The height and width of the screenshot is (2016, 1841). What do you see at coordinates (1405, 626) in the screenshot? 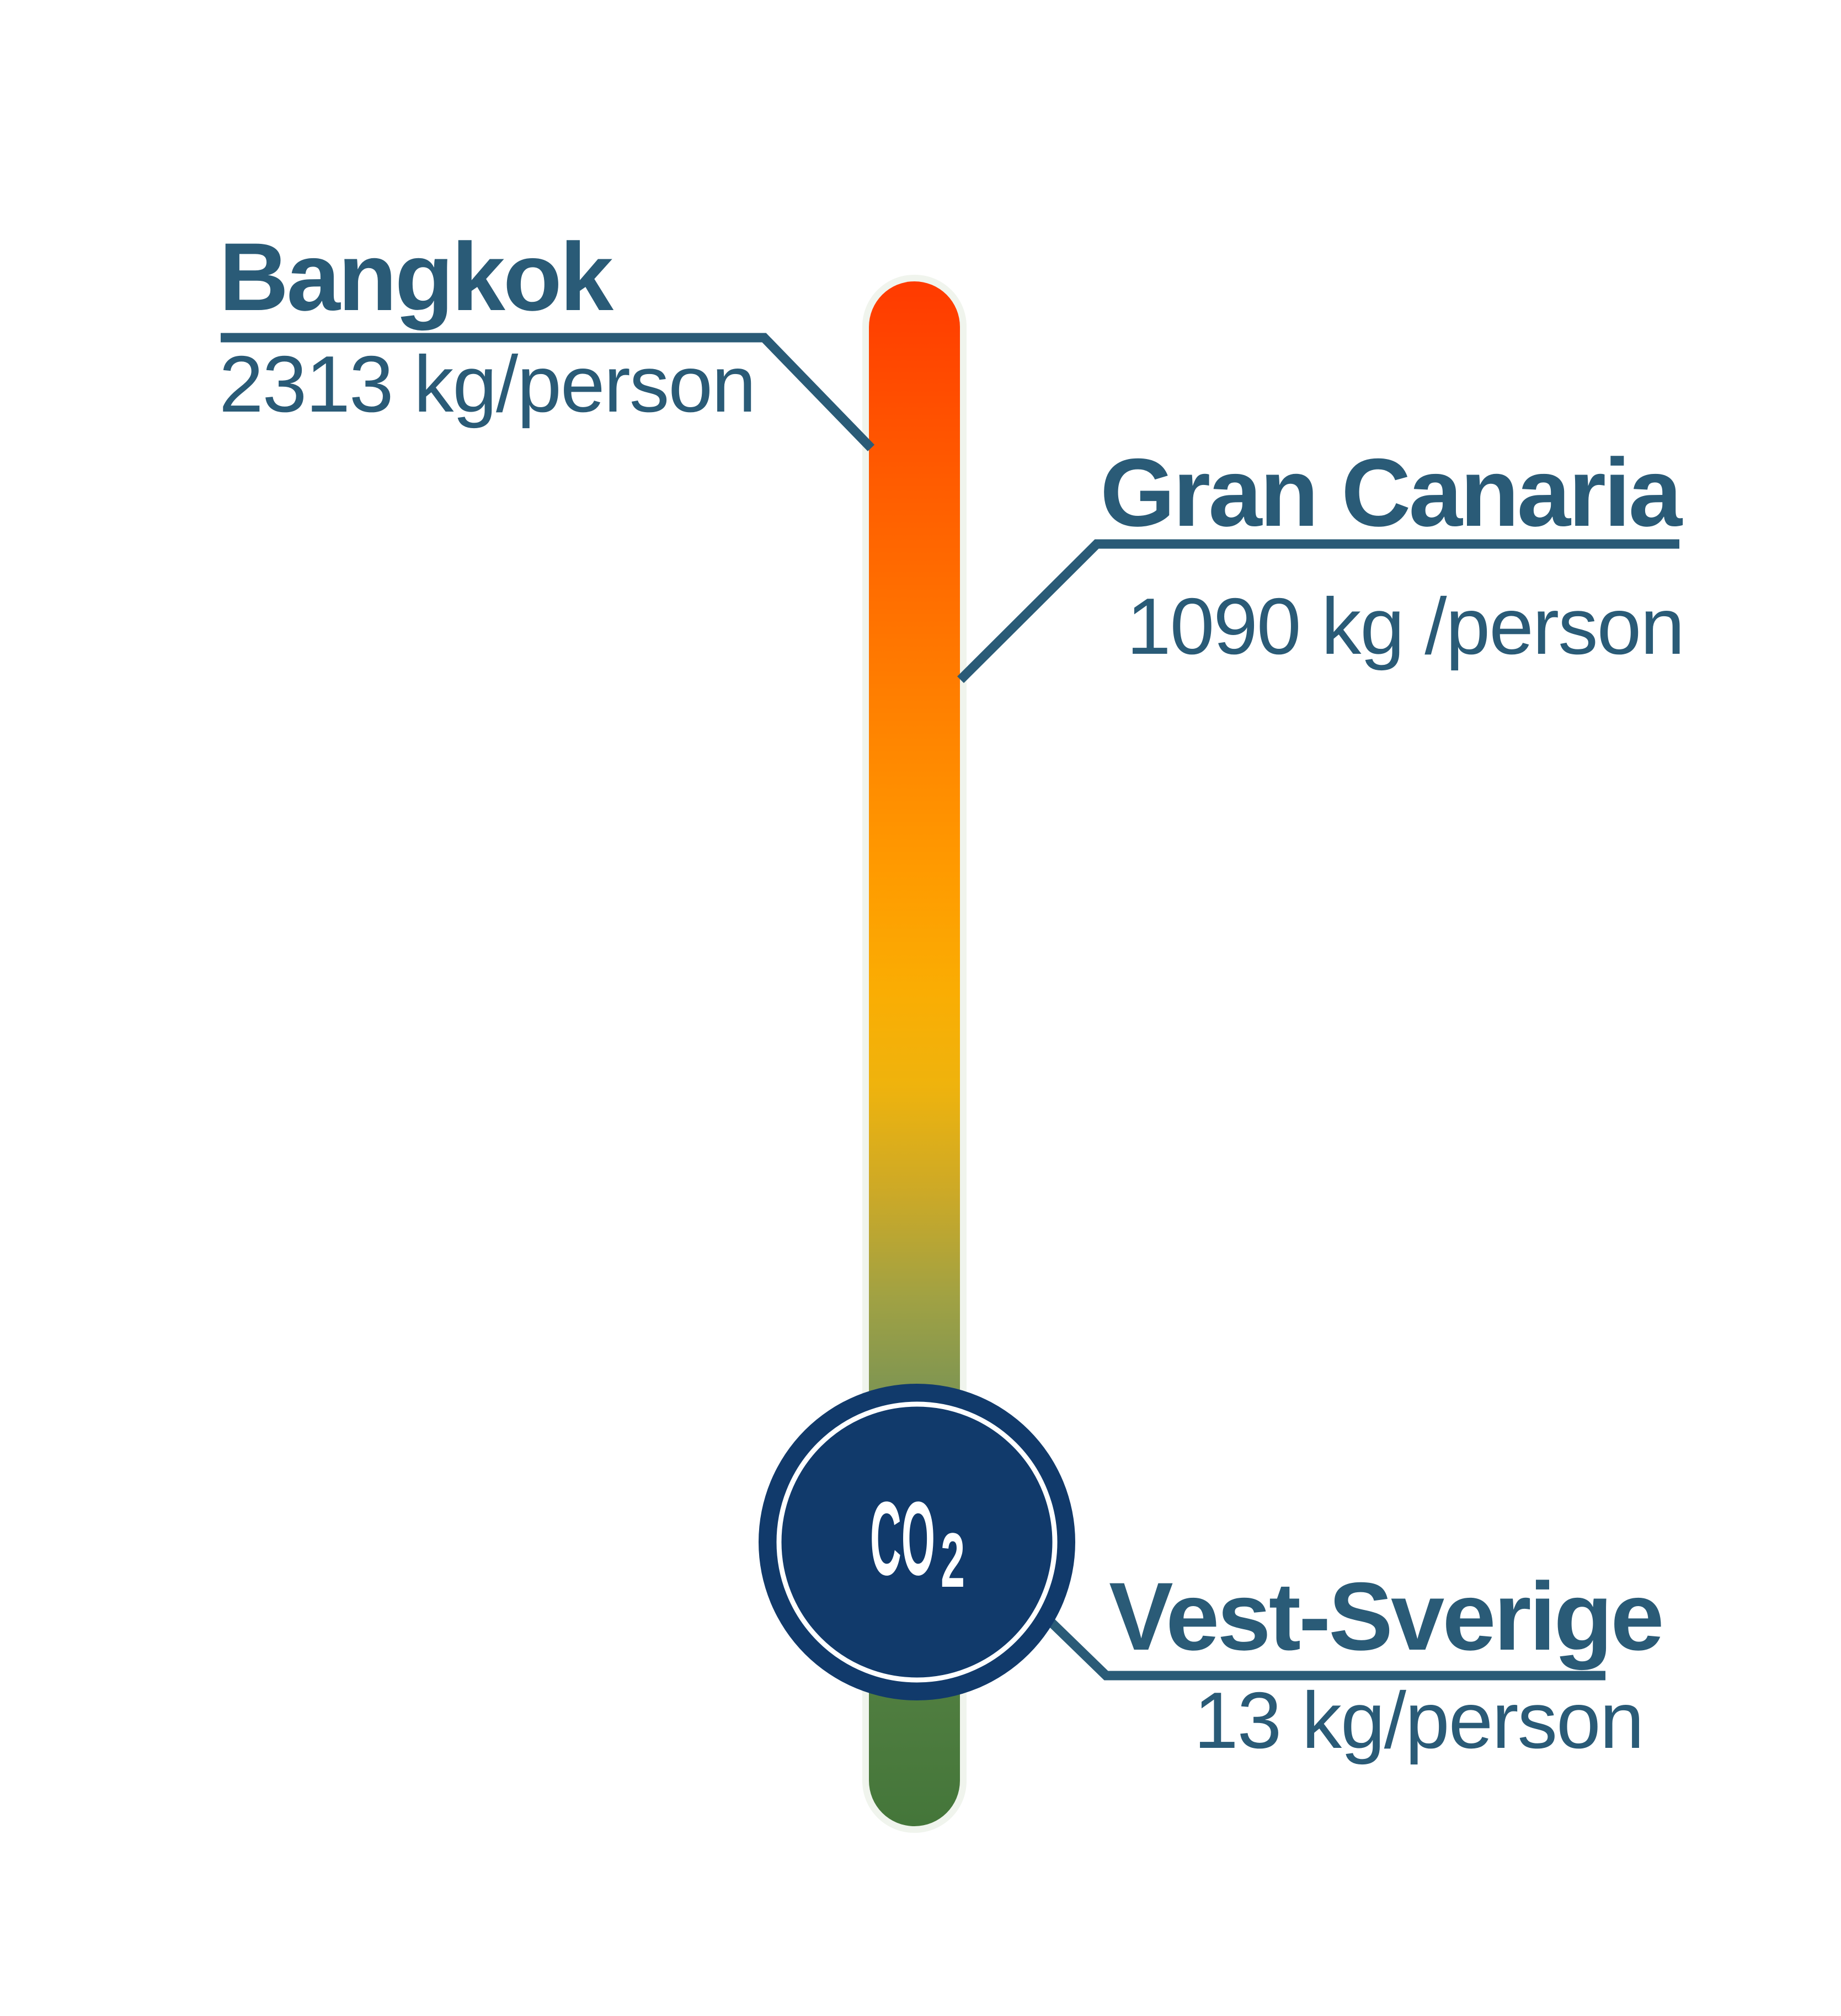
I see `destination-value-gran-canaria: 1090 kg /person` at bounding box center [1405, 626].